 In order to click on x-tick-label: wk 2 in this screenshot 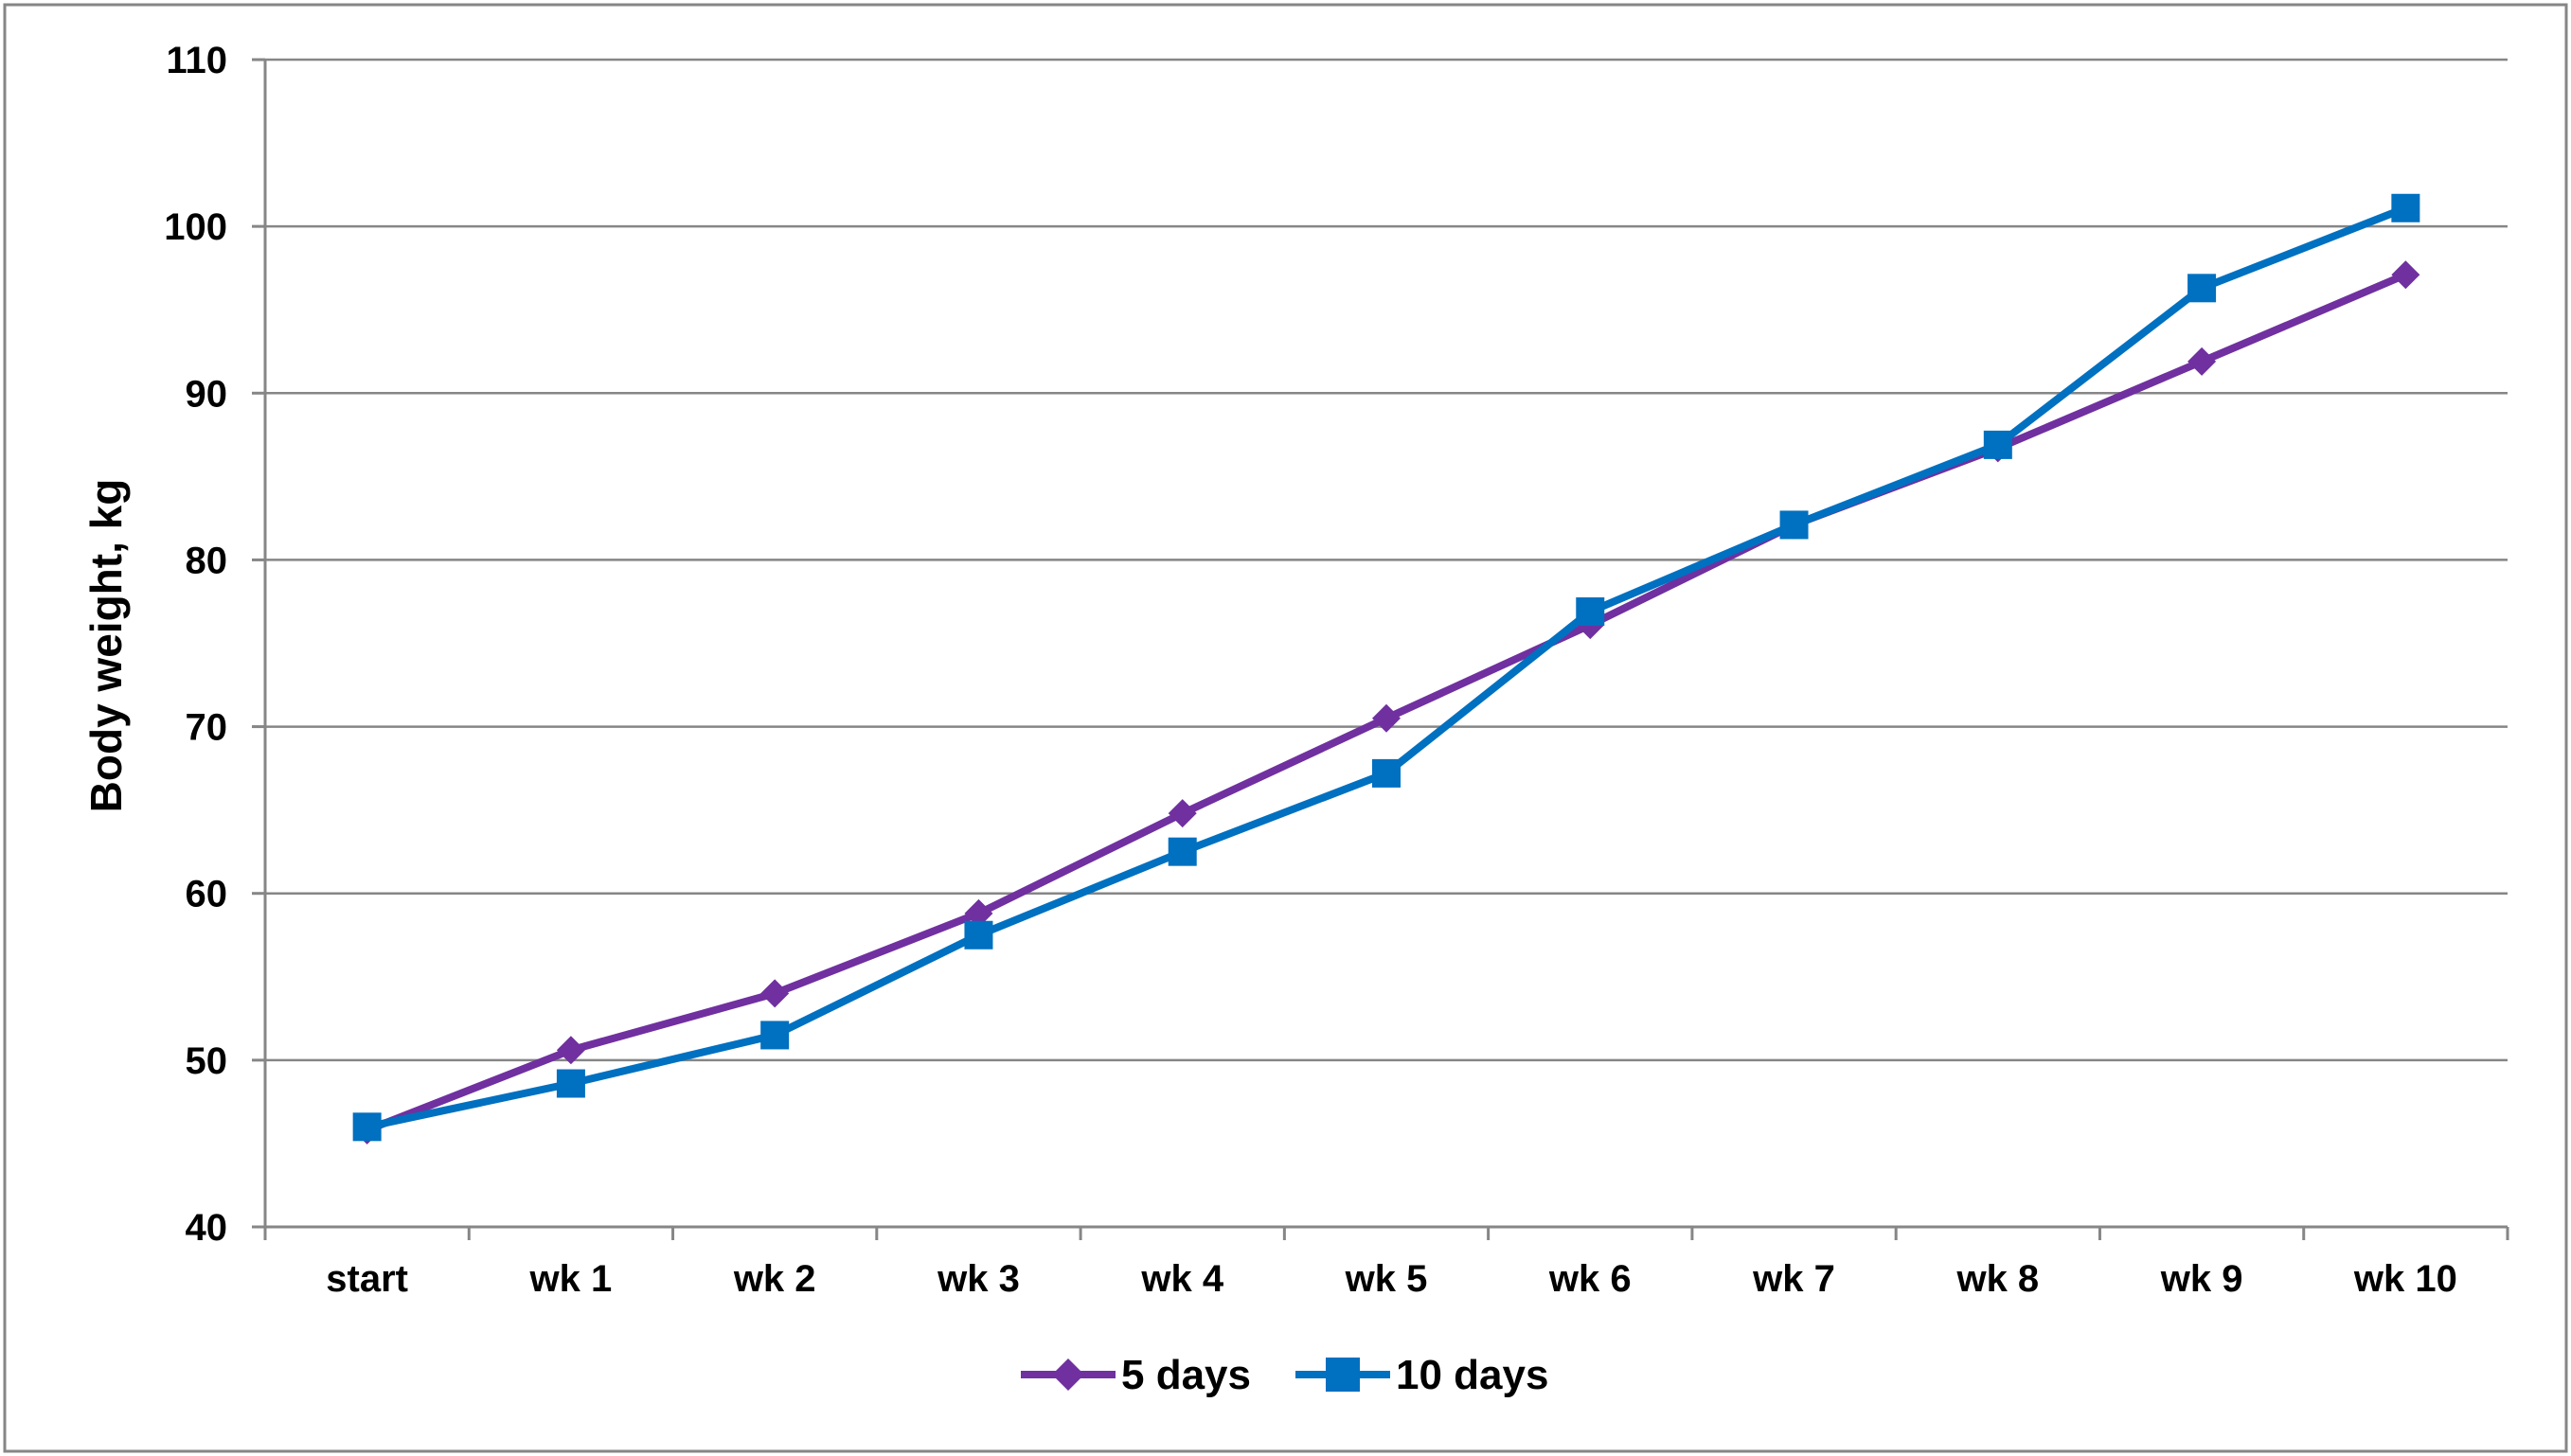, I will do `click(774, 1279)`.